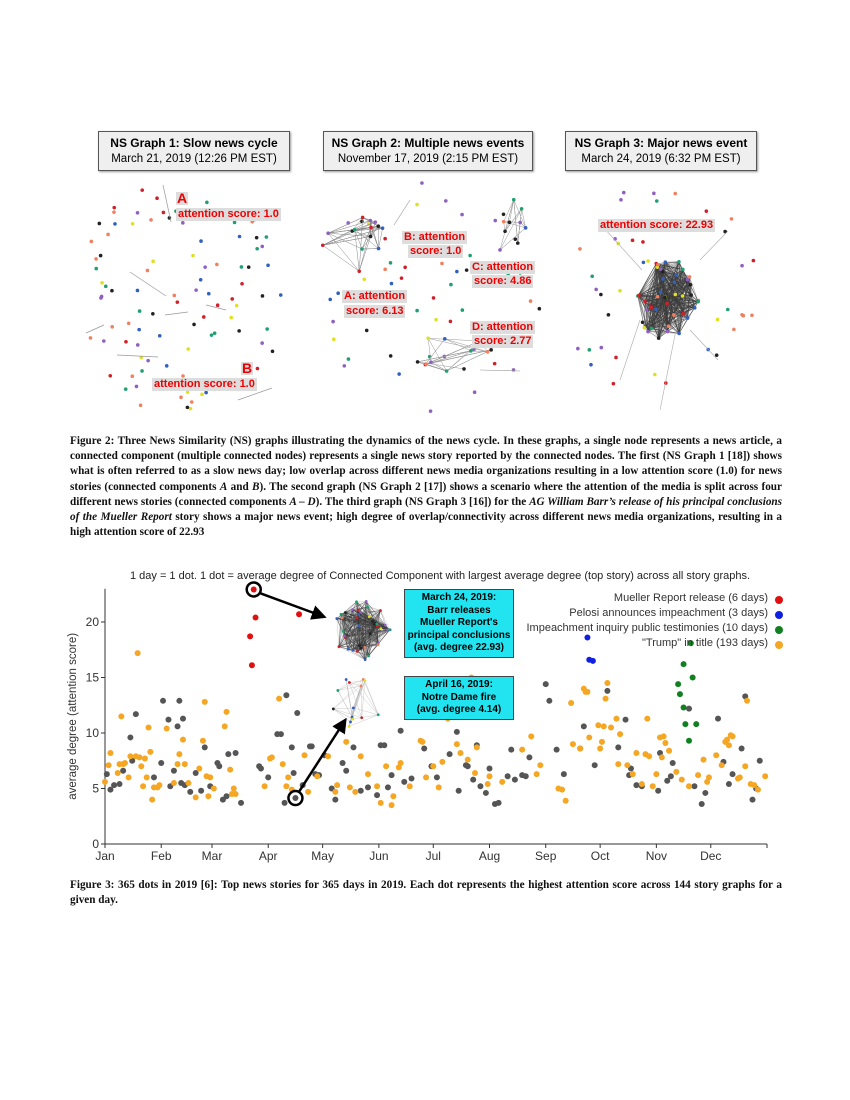 This screenshot has height=1100, width=850. I want to click on arrow, so click(322, 754).